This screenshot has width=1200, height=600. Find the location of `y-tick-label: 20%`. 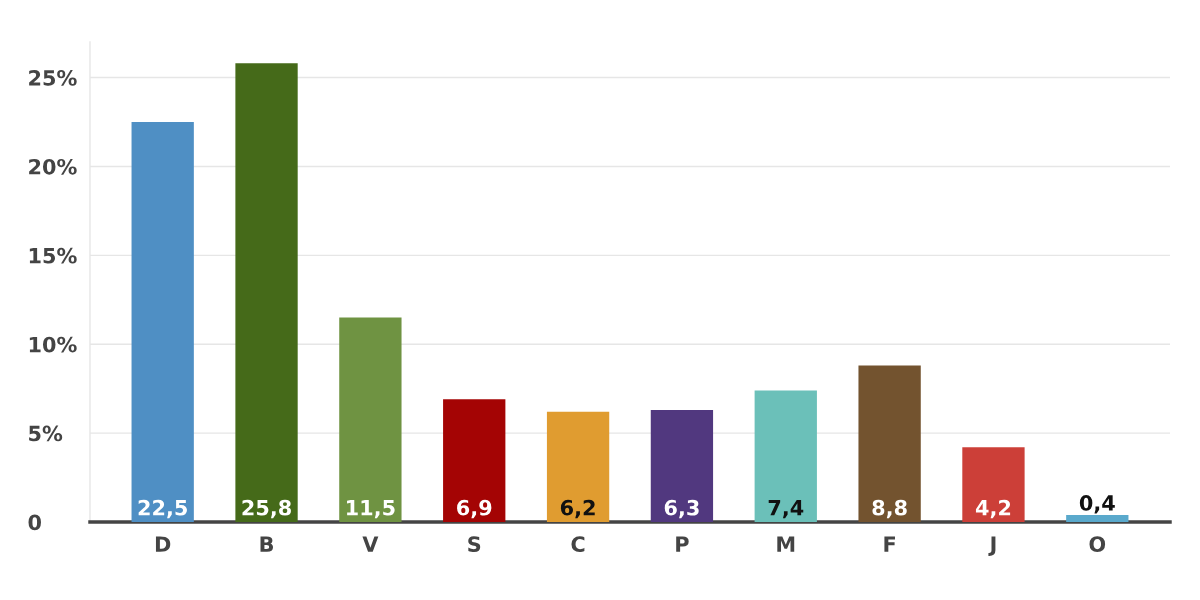

y-tick-label: 20% is located at coordinates (53, 166).